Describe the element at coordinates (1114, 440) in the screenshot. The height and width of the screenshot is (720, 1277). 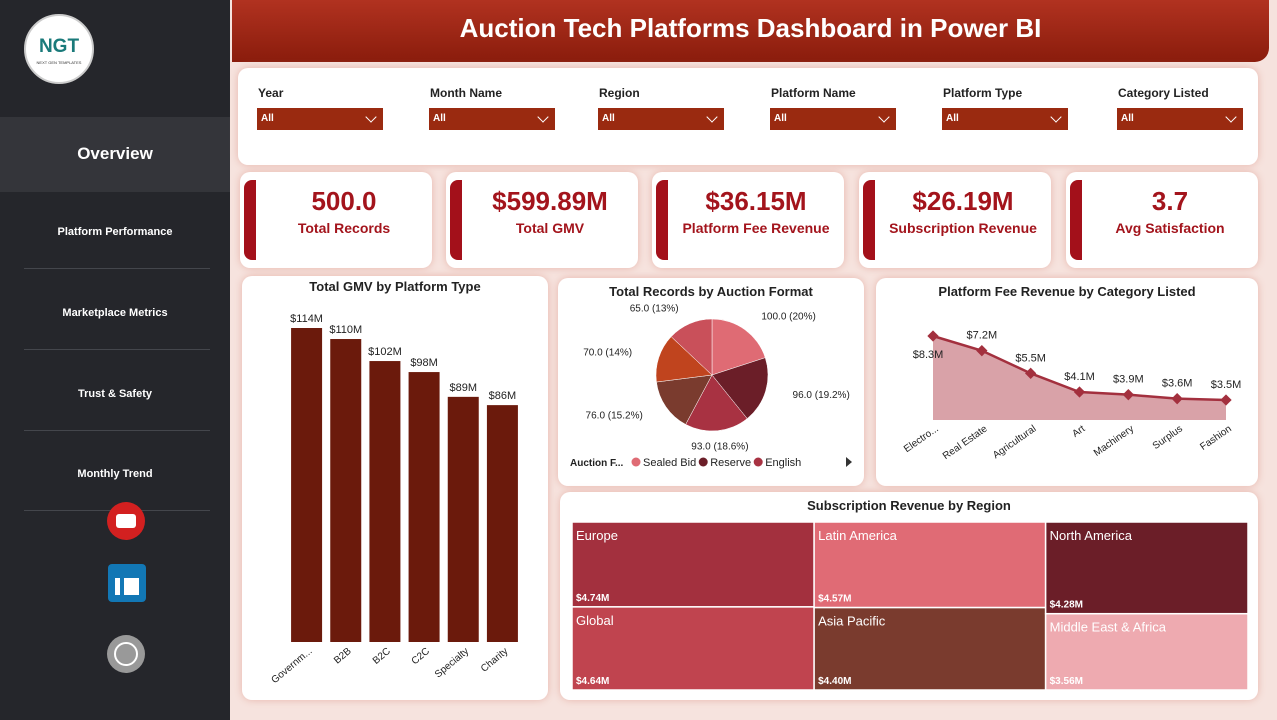
I see `x-tick-label: Machinery` at that location.